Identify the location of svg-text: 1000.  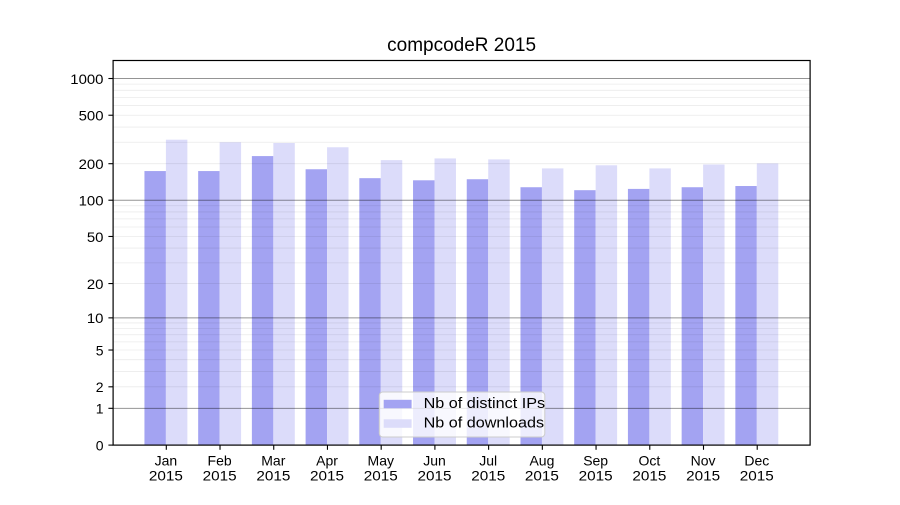
(86, 79).